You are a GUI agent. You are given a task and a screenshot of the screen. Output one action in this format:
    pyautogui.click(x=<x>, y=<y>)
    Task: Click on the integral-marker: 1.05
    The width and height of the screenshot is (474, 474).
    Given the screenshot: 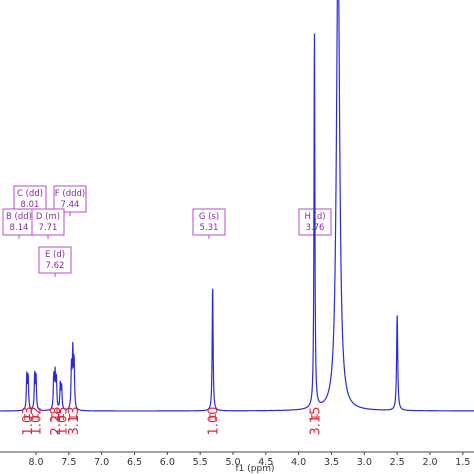 What is the action you would take?
    pyautogui.click(x=62, y=421)
    